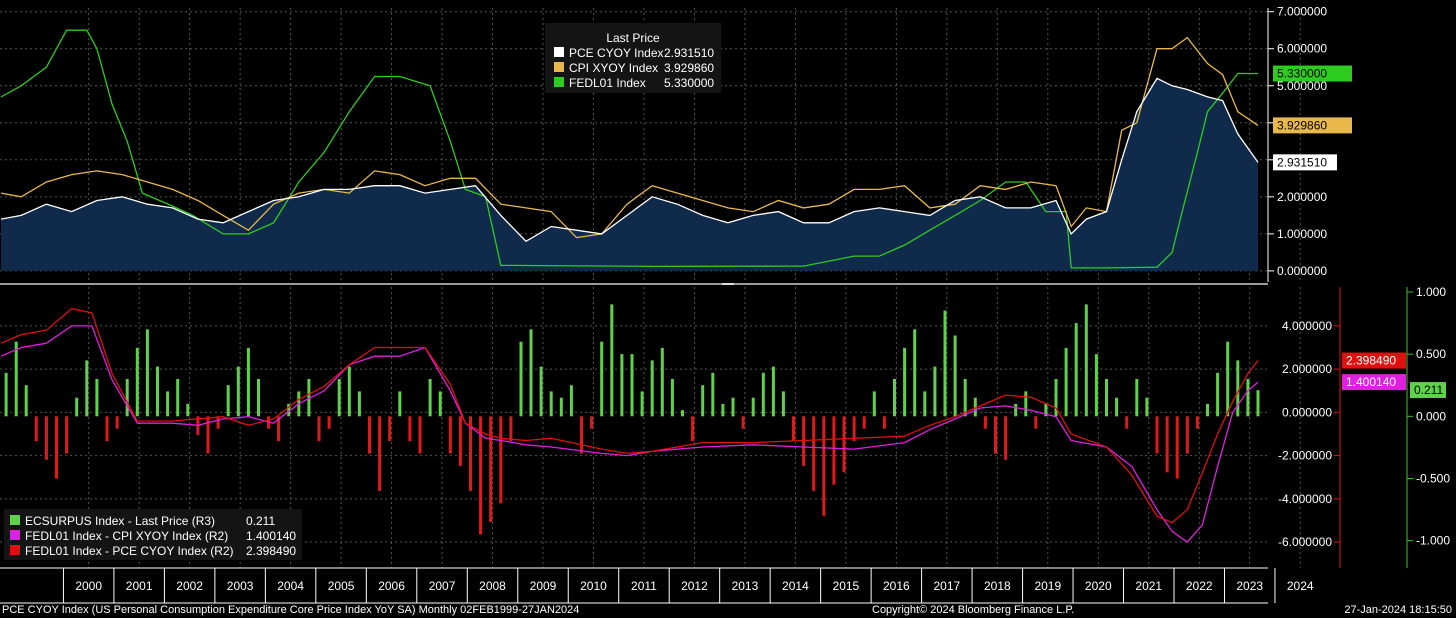 This screenshot has height=618, width=1456. Describe the element at coordinates (1302, 271) in the screenshot. I see `top-axis-tick-label: 0.000000` at that location.